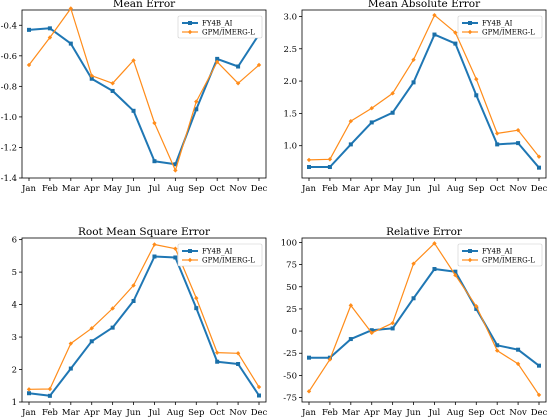 This screenshot has width=550, height=417. I want to click on x-tick-label: Jul, so click(154, 412).